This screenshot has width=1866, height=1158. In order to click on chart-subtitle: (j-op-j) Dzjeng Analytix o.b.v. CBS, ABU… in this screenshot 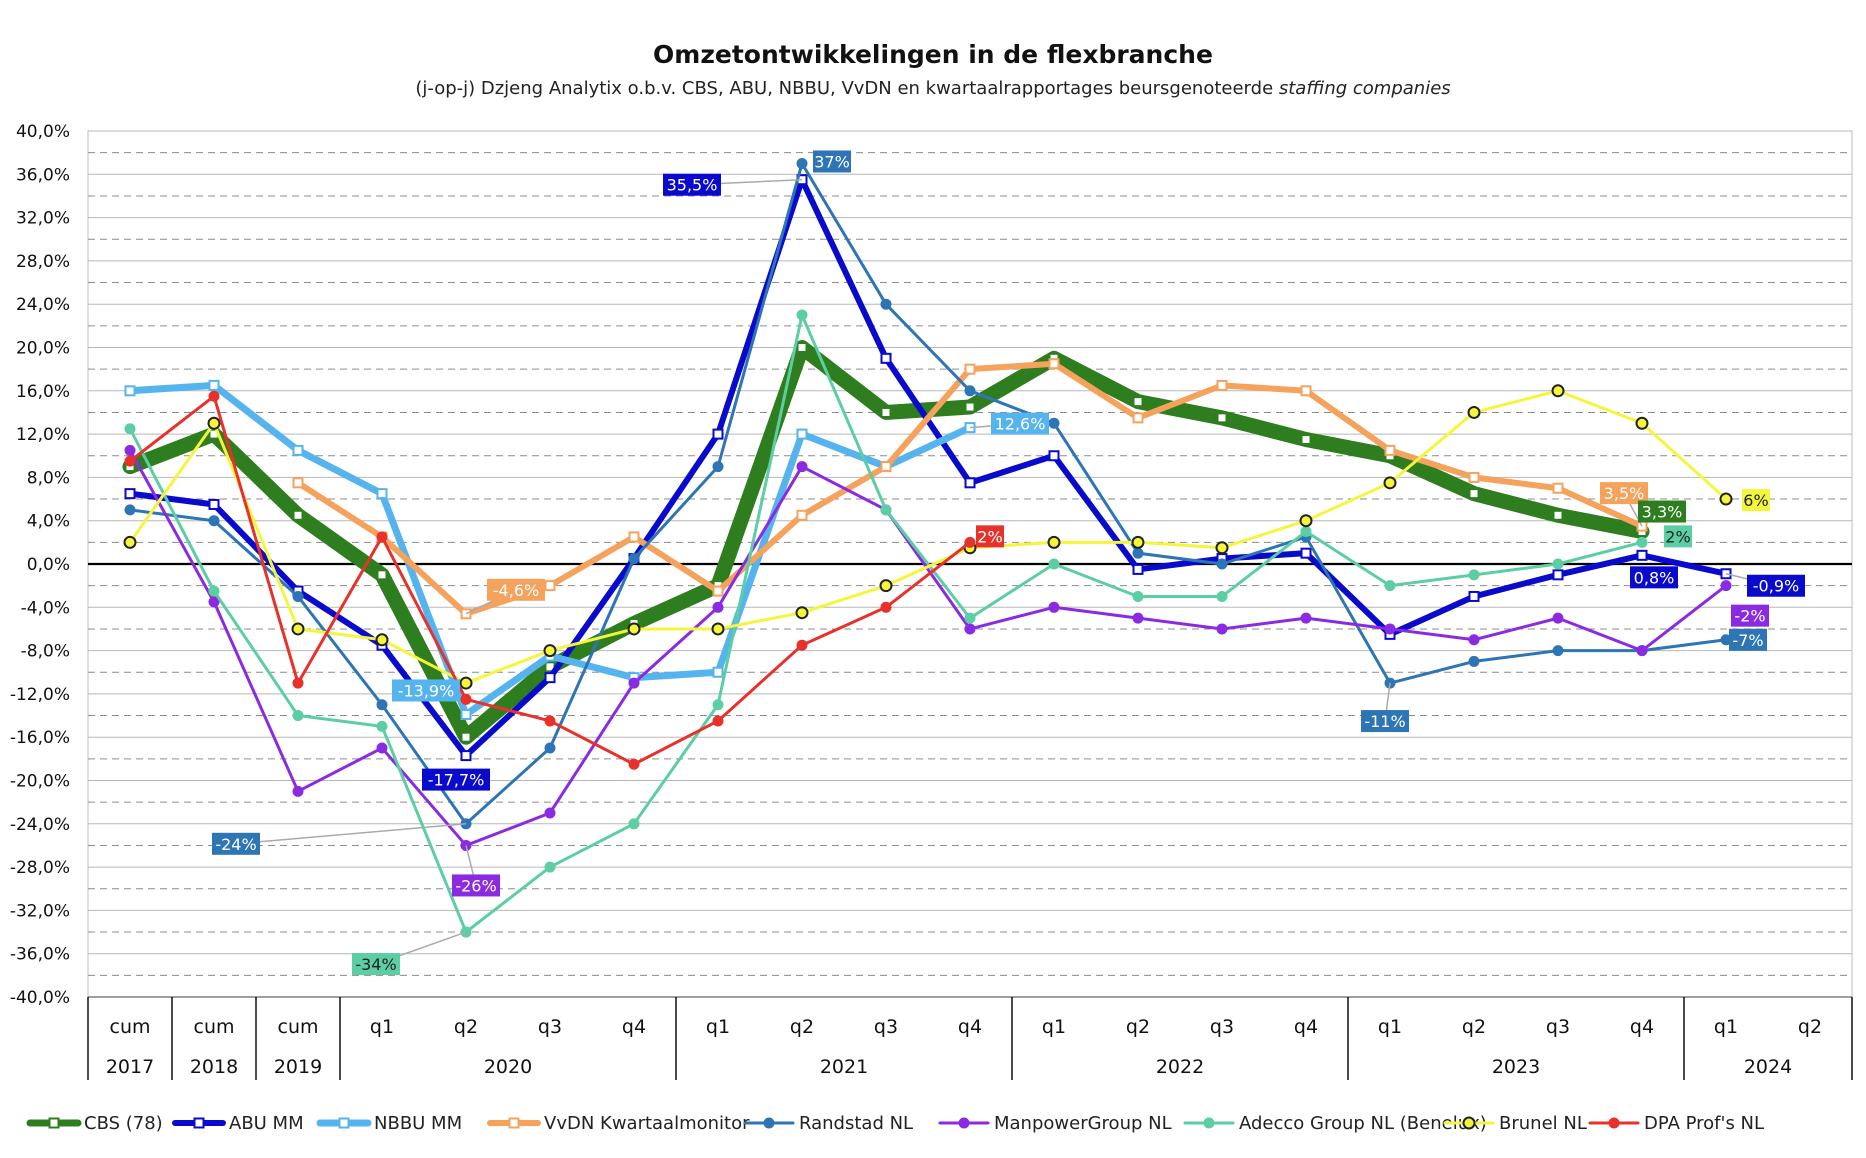, I will do `click(933, 88)`.